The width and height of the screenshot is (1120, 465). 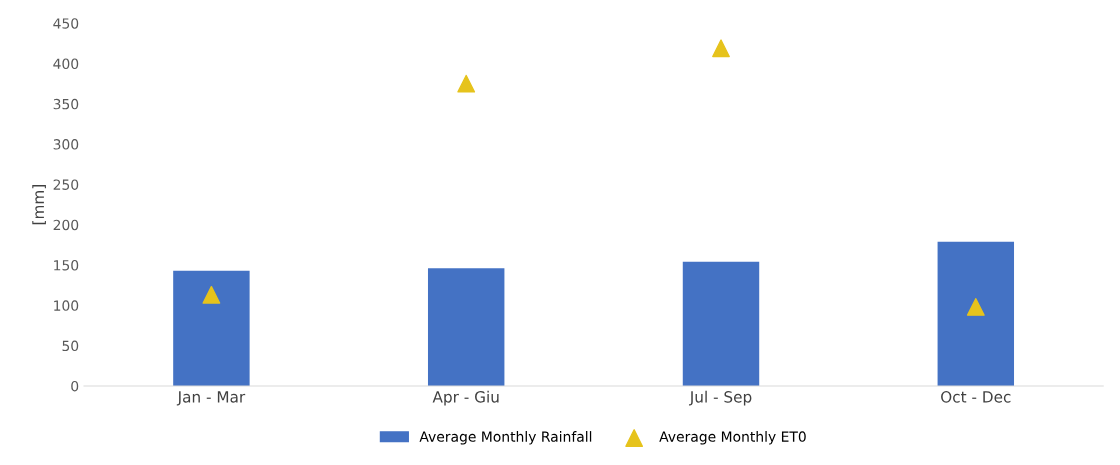 What do you see at coordinates (720, 398) in the screenshot?
I see `x-tick-label: Jul - Sep` at bounding box center [720, 398].